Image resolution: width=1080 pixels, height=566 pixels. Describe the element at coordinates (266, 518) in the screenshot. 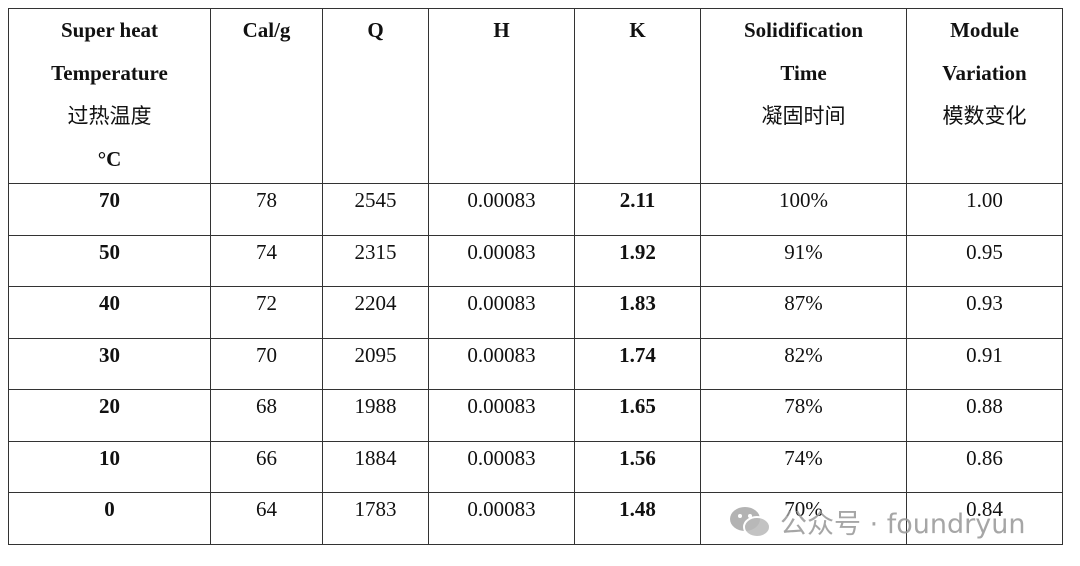

I see `table-cell: 64` at that location.